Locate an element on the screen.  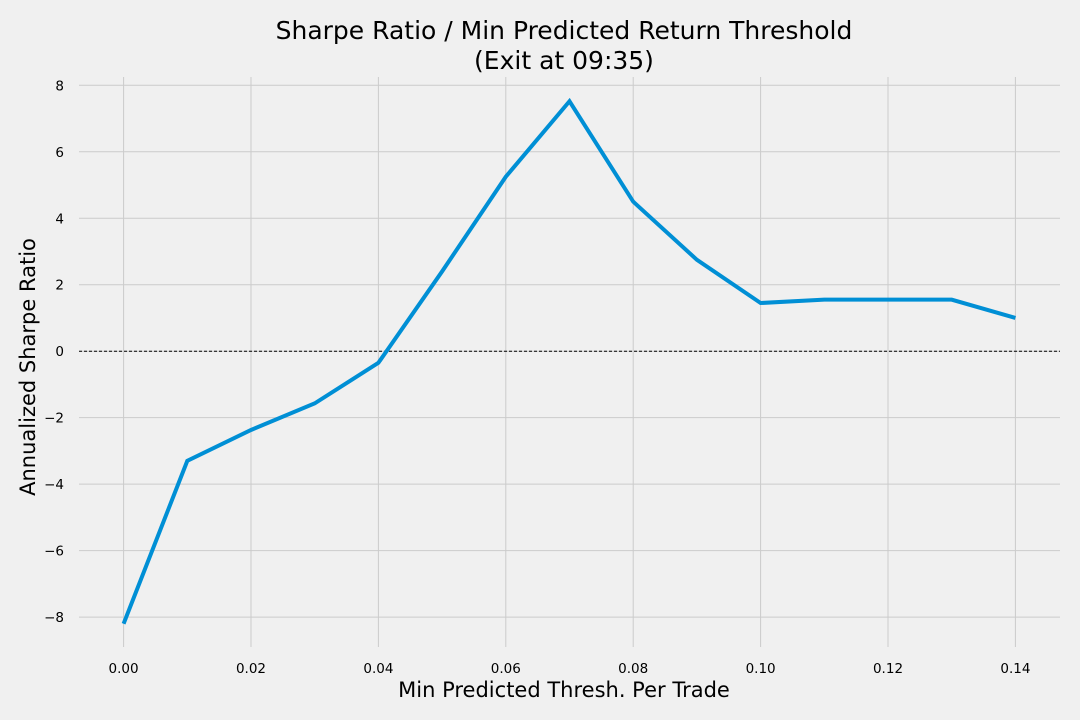
x-tick-label: 0.00 is located at coordinates (124, 669).